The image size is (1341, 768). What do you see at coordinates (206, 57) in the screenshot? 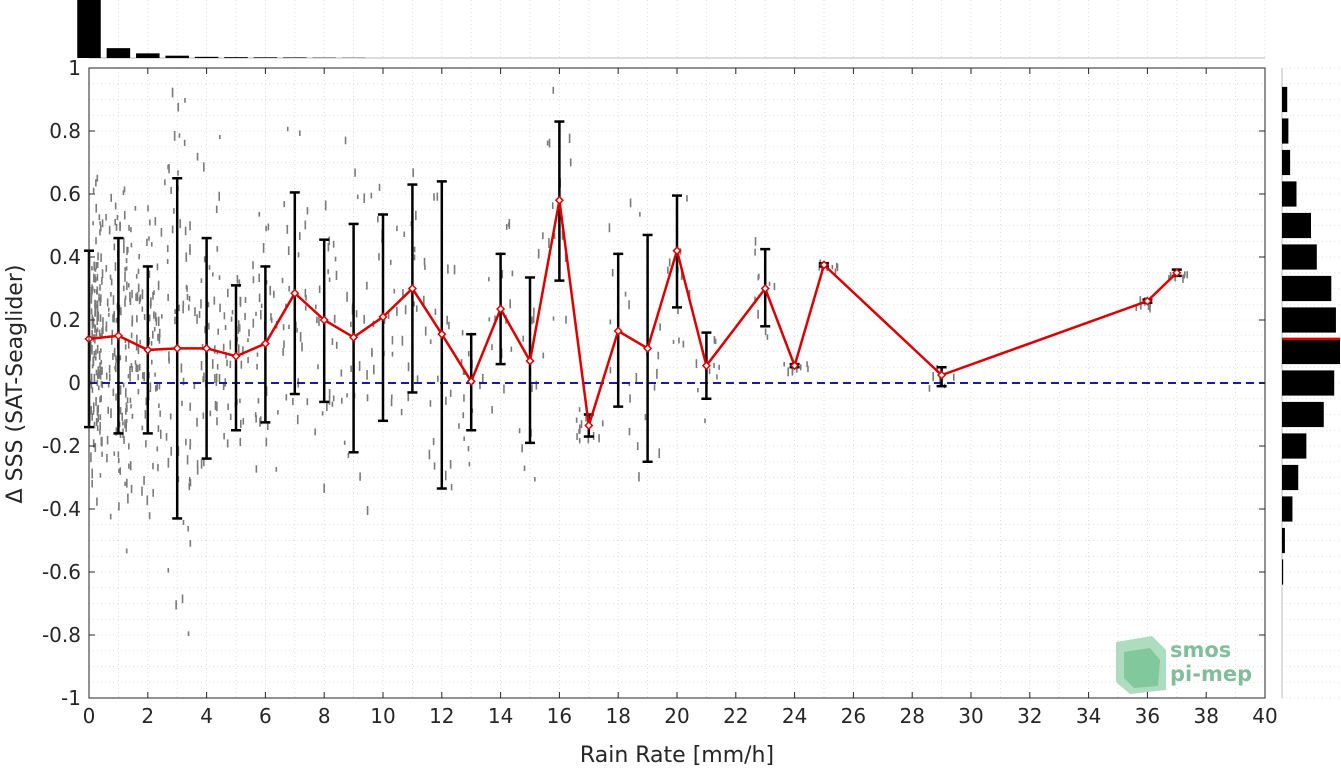
I see `top-hist-bar` at bounding box center [206, 57].